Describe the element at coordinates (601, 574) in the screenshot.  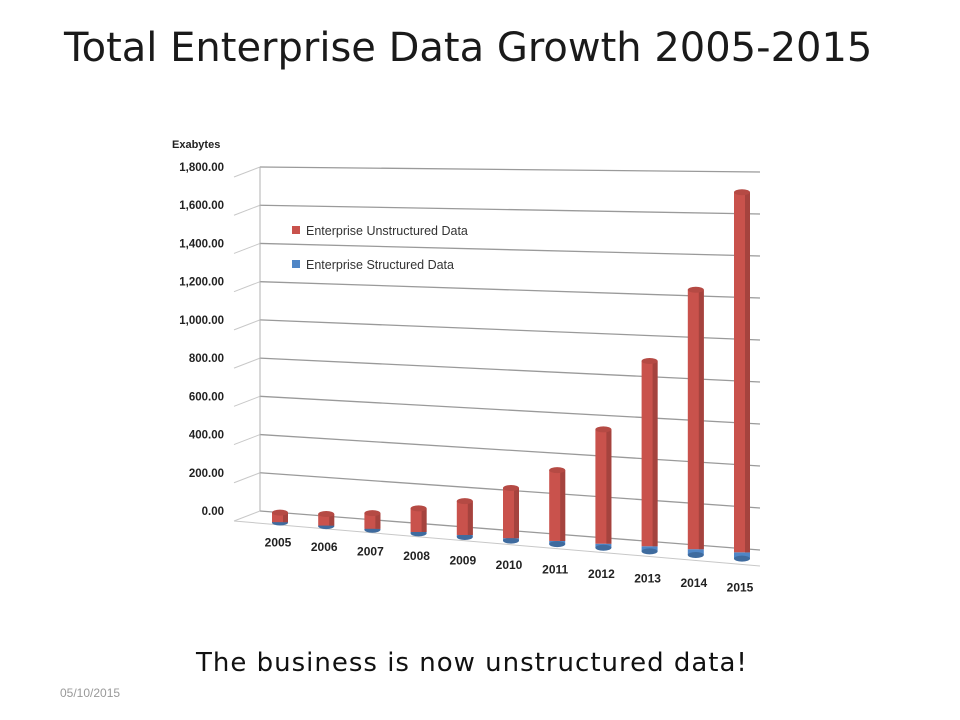
I see `x-tick-label: 2012` at that location.